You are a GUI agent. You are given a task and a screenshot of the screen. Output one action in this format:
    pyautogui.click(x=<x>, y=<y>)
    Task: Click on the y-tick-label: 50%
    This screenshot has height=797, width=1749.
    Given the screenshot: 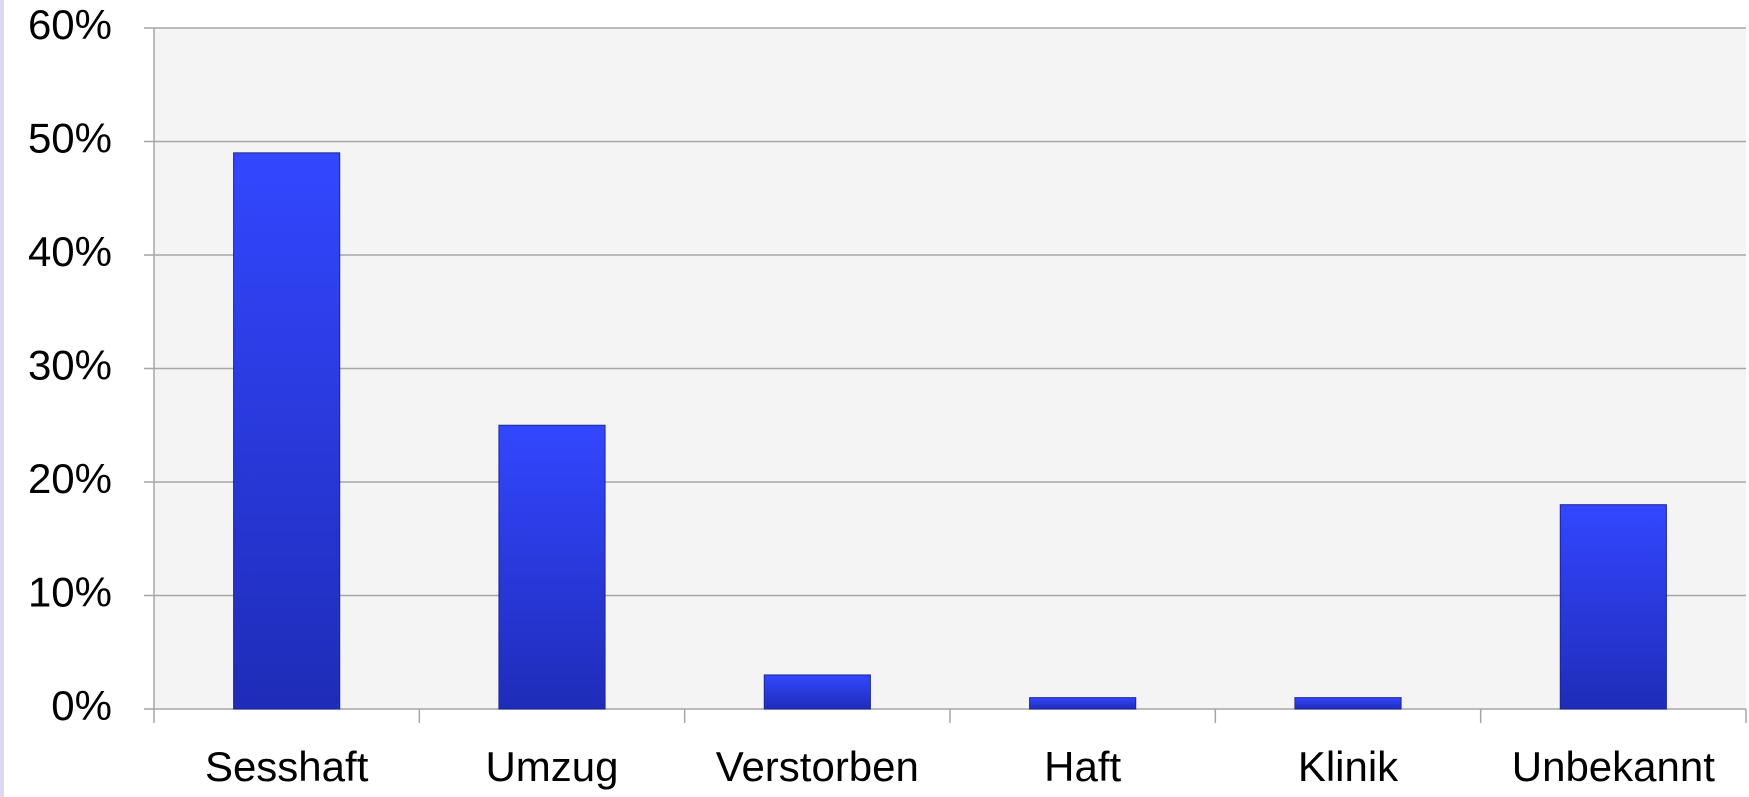 What is the action you would take?
    pyautogui.click(x=70, y=138)
    